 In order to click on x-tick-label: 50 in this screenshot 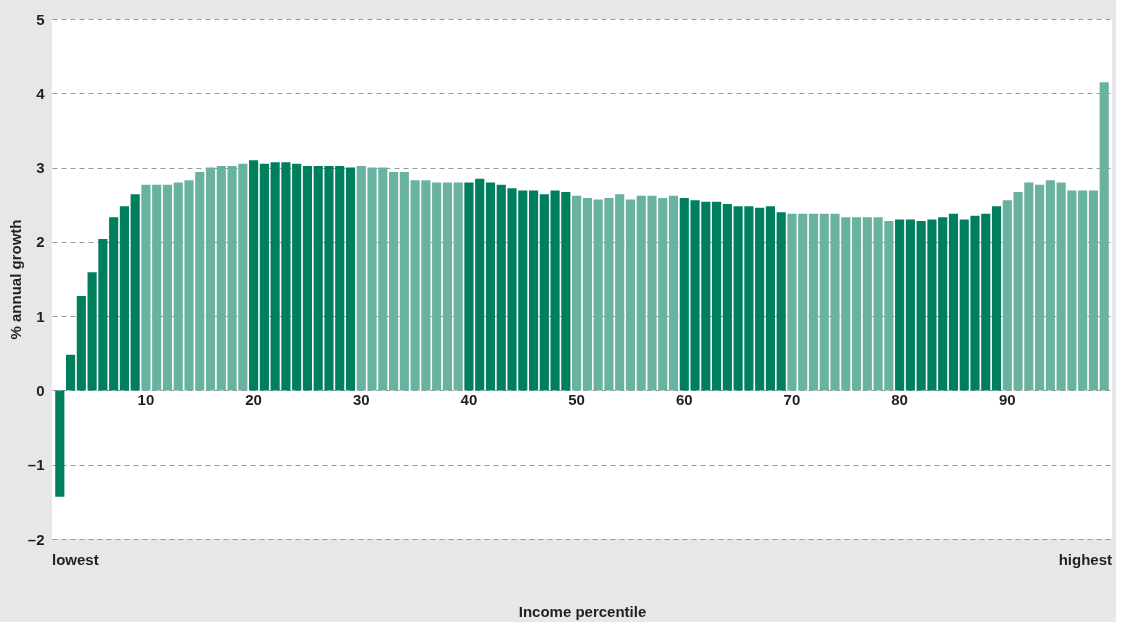, I will do `click(576, 399)`.